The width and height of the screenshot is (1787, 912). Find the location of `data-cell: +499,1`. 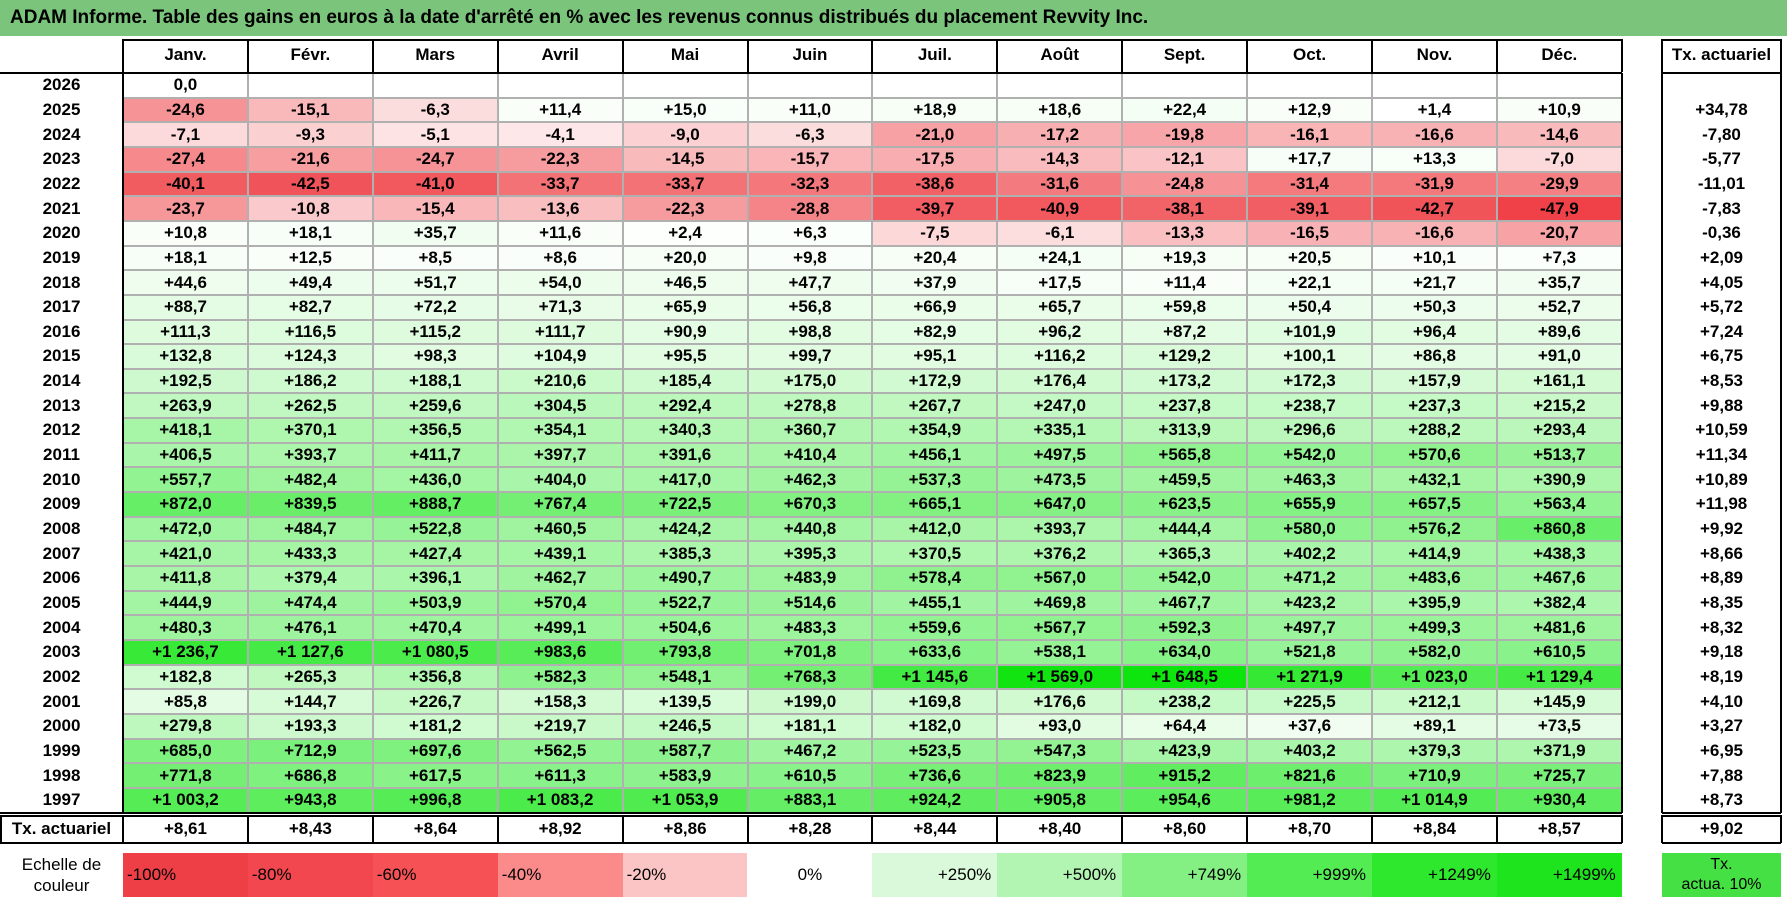

data-cell: +499,1 is located at coordinates (560, 627).